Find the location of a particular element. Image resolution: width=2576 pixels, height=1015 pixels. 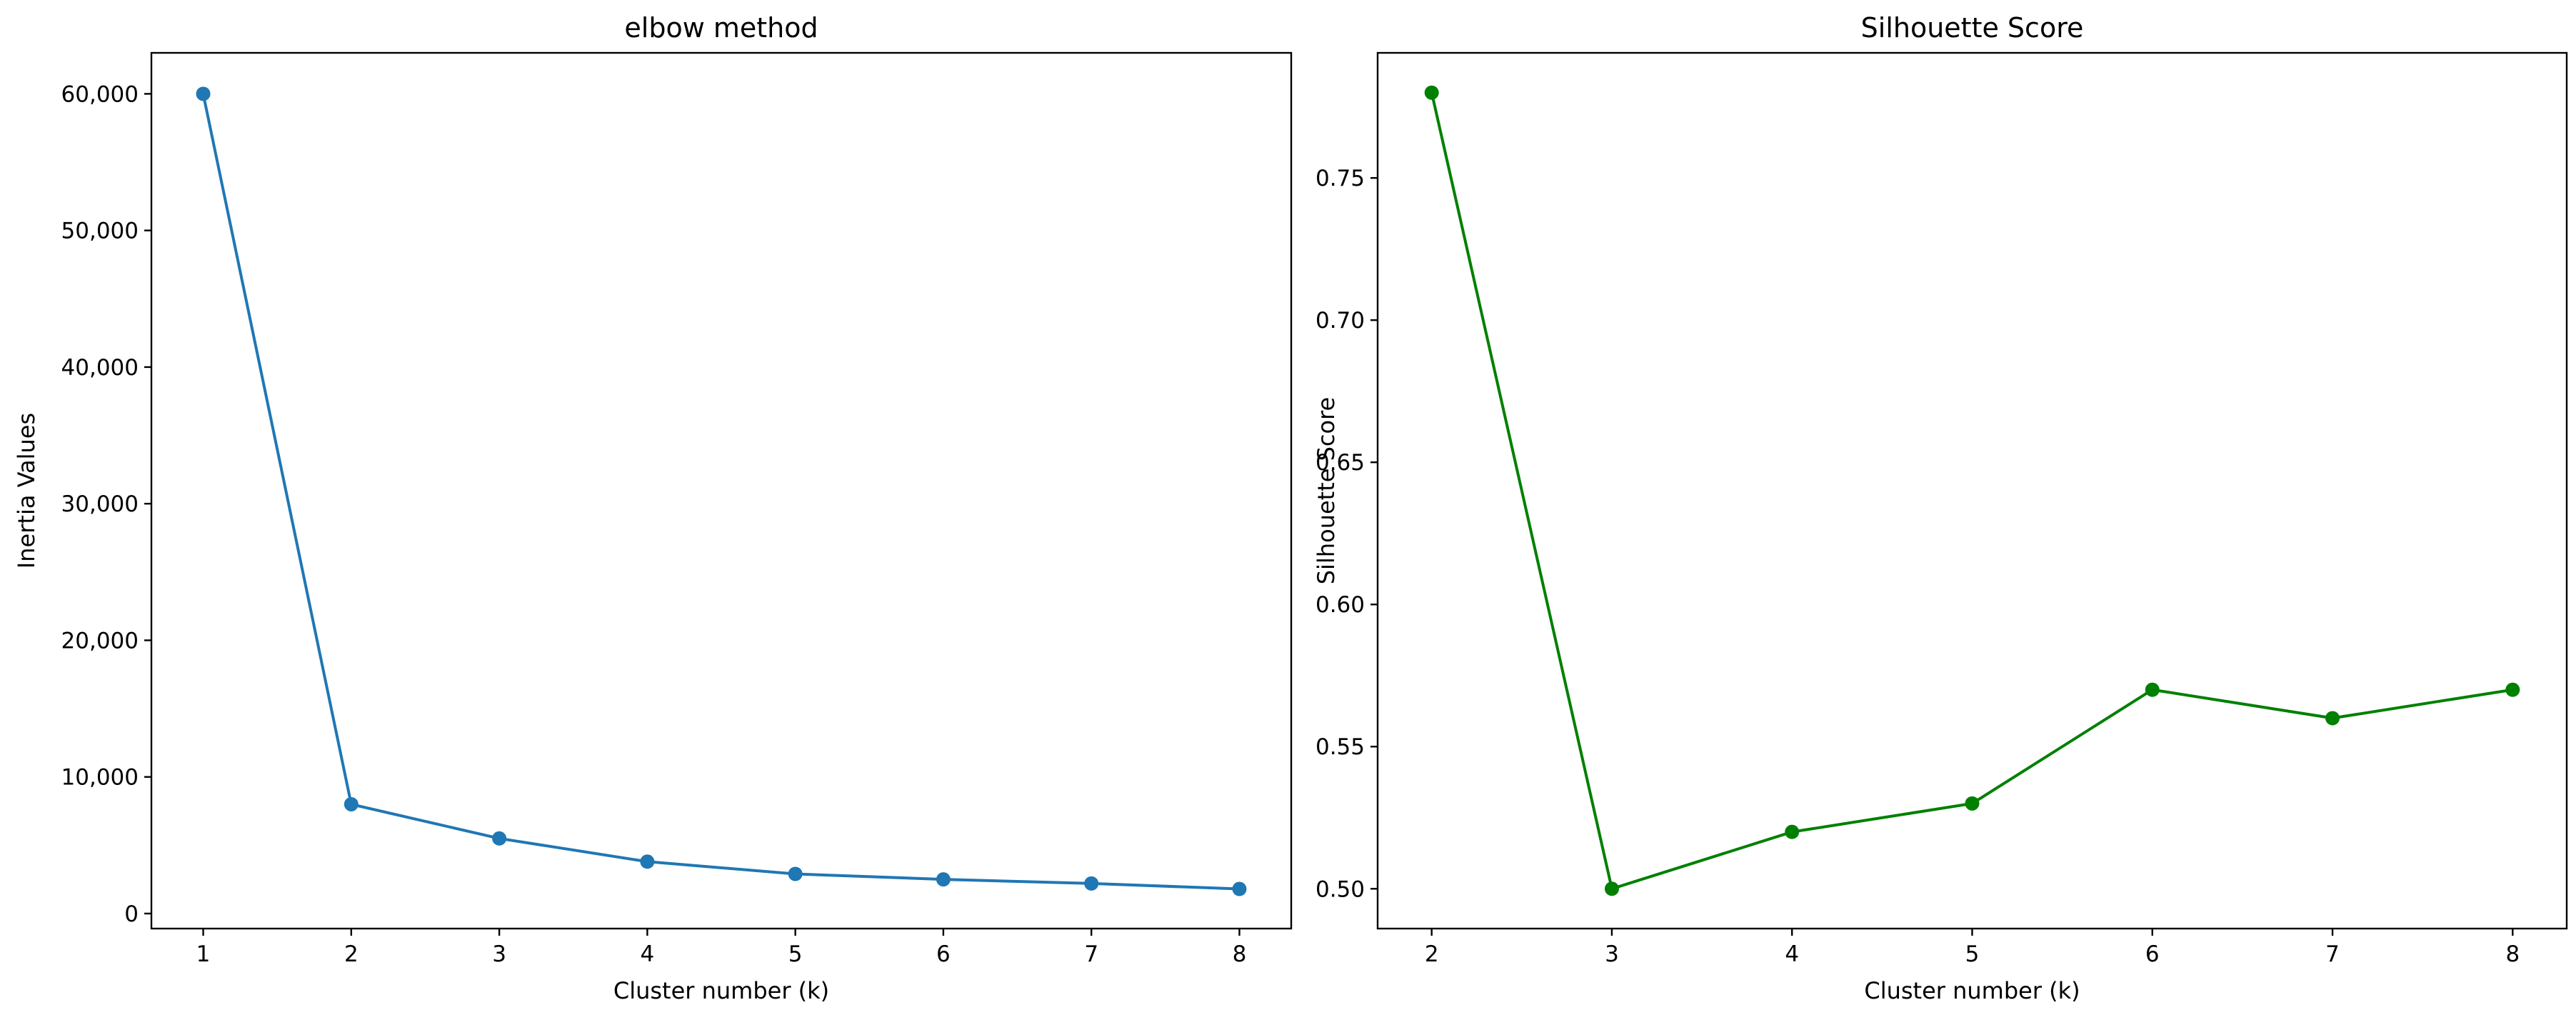

elbow-x-tick-label: 5 is located at coordinates (795, 954).